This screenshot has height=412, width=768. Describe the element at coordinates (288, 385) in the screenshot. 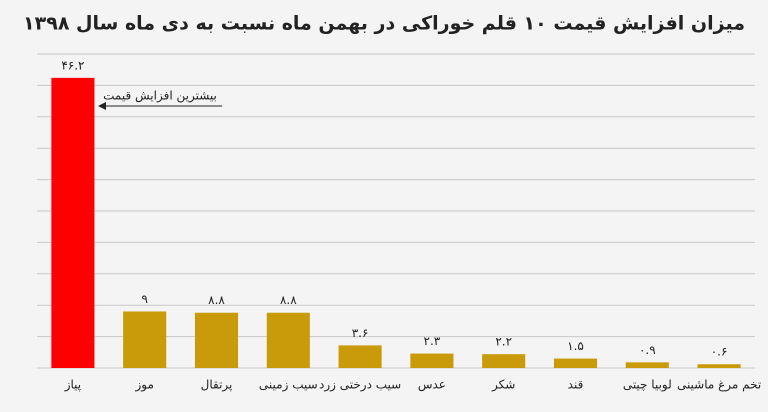

I see `x-tick-label: سیب زمینی` at that location.